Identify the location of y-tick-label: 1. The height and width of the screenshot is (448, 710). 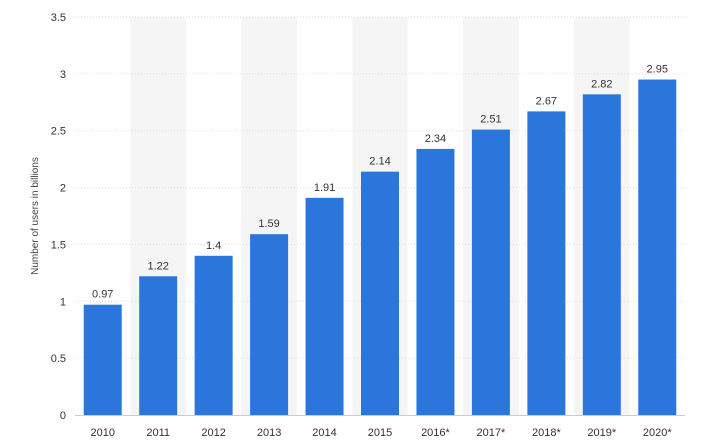
(63, 302).